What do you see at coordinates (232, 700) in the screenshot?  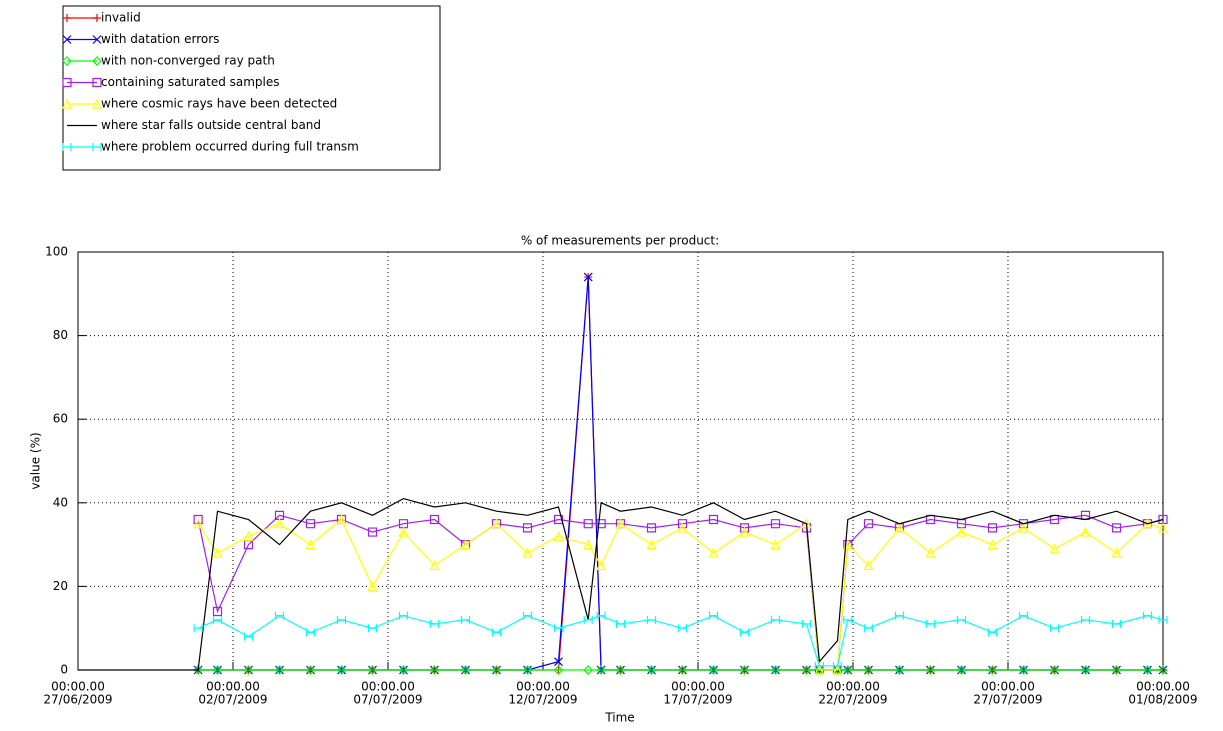 I see `x-tick-label: 02/07/2009` at bounding box center [232, 700].